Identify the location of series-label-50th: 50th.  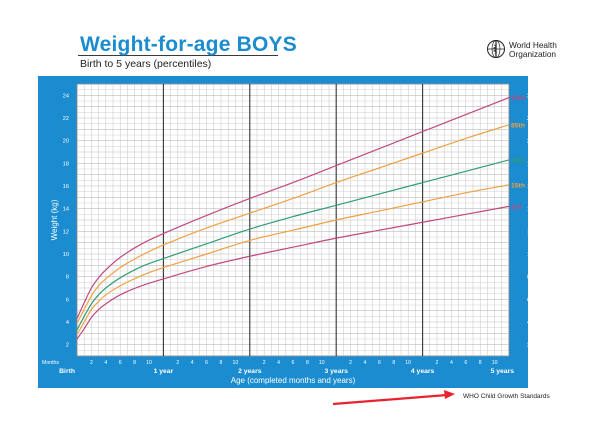
(518, 160).